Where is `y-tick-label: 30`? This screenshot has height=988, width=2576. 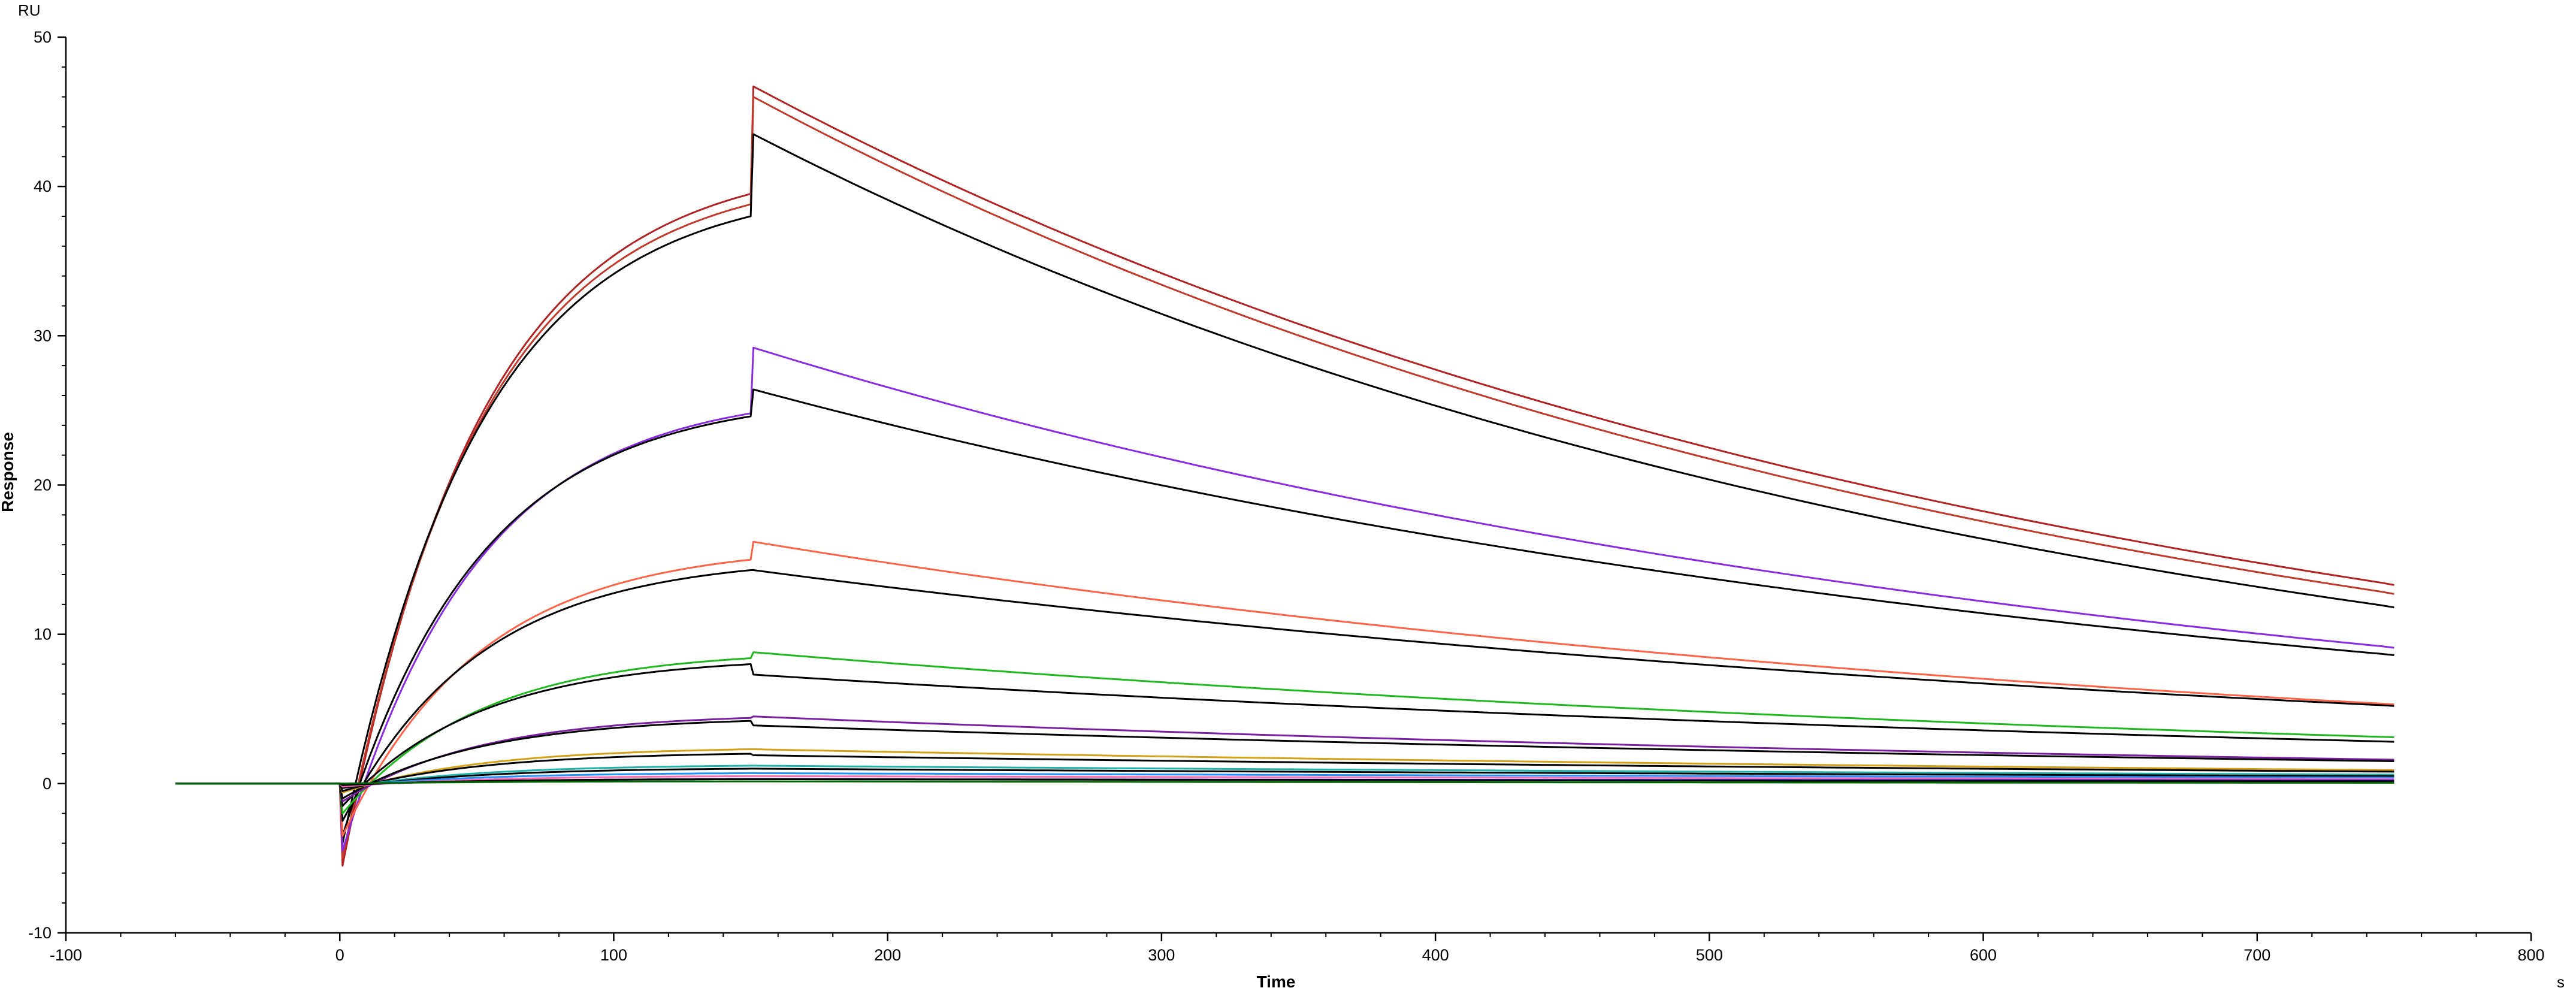 y-tick-label: 30 is located at coordinates (43, 336).